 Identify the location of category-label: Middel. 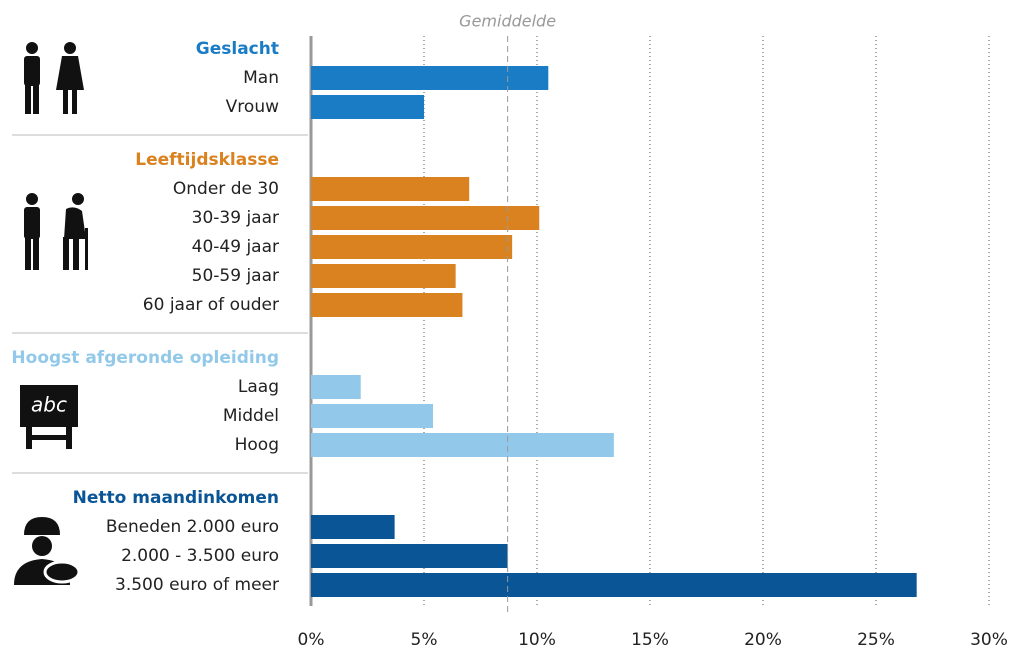
(251, 416).